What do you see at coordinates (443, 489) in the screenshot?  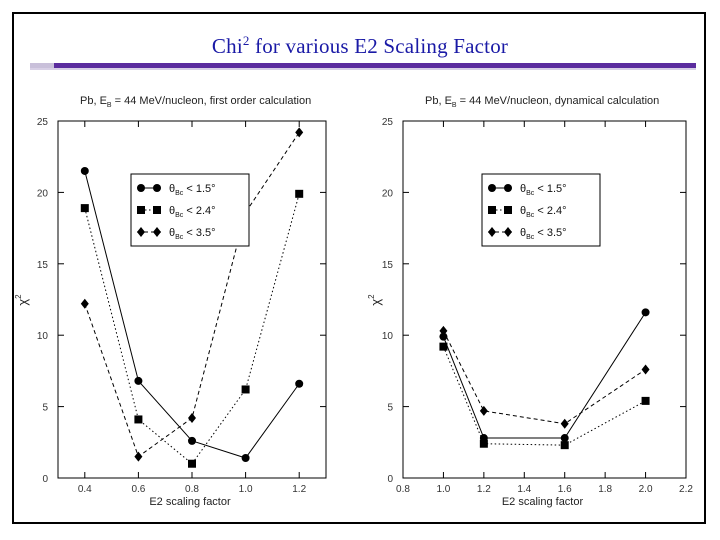 I see `x-tick-label: 1.0` at bounding box center [443, 489].